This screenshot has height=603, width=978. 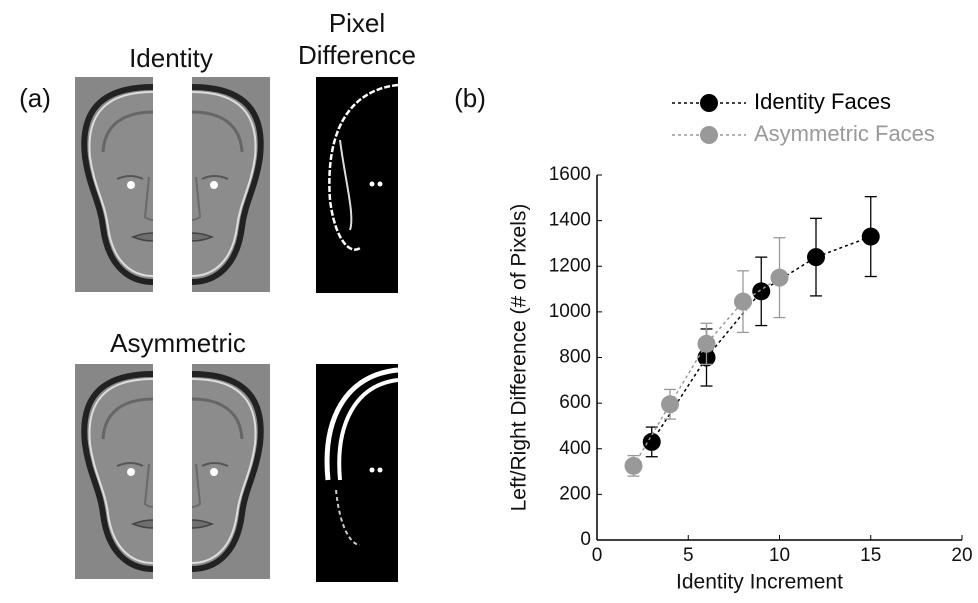 What do you see at coordinates (570, 265) in the screenshot?
I see `y-tick-label: 1200` at bounding box center [570, 265].